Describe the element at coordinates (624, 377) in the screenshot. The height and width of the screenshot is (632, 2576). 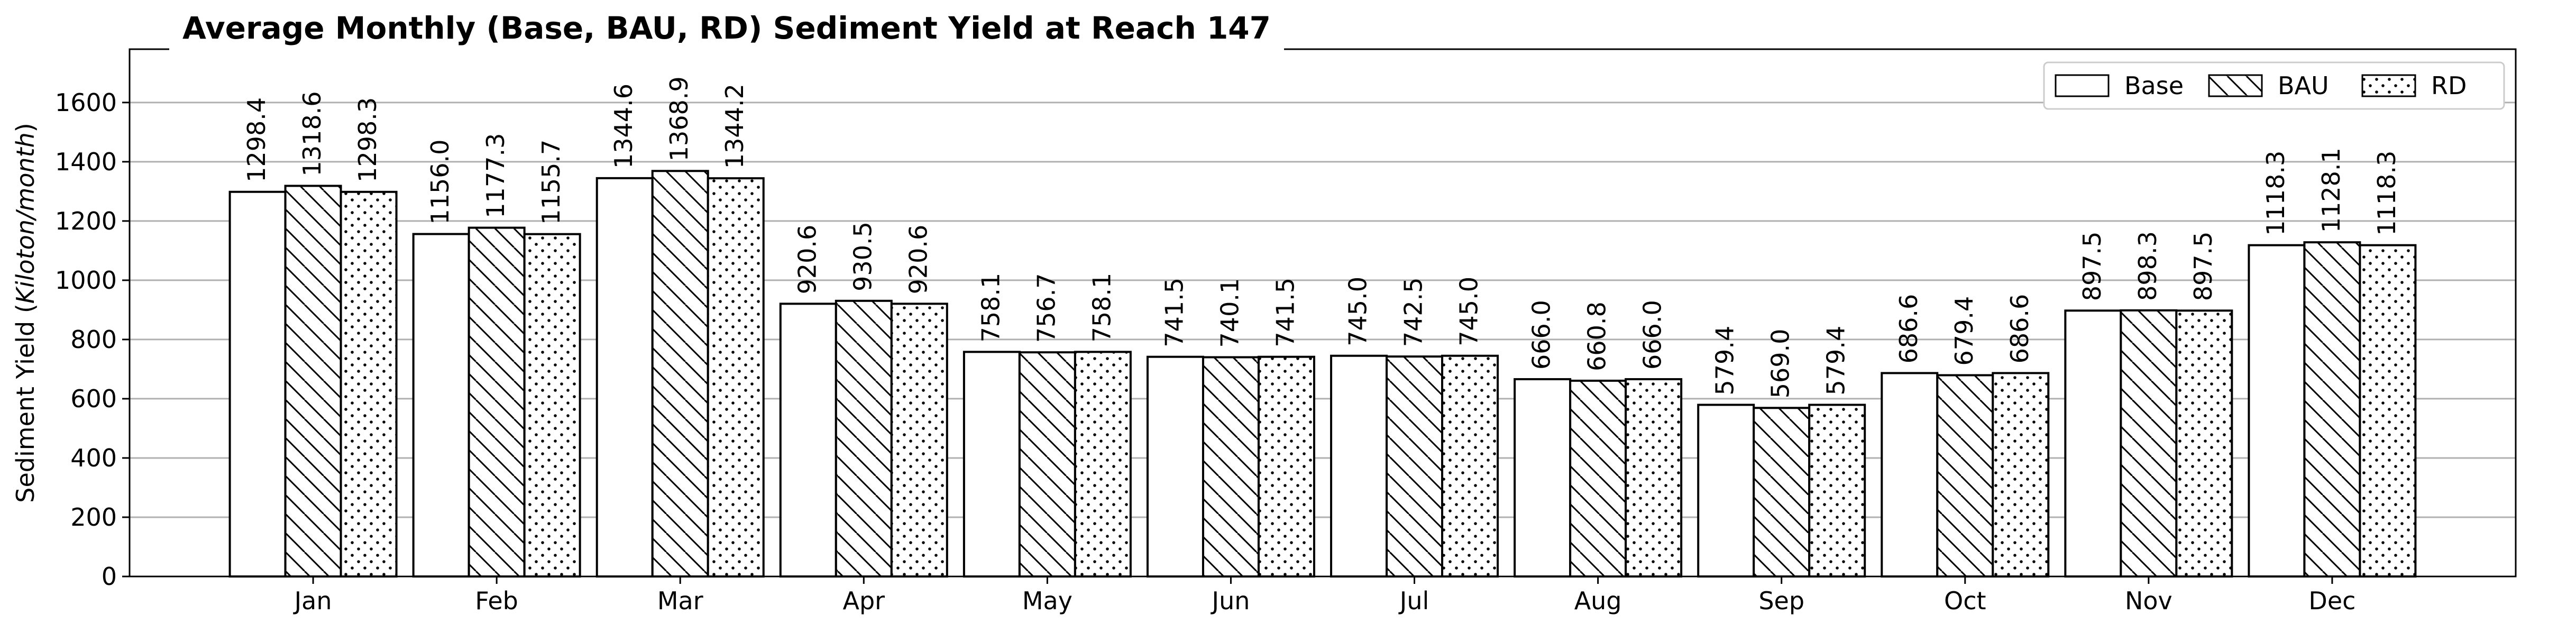
I see `bar-base-mar` at that location.